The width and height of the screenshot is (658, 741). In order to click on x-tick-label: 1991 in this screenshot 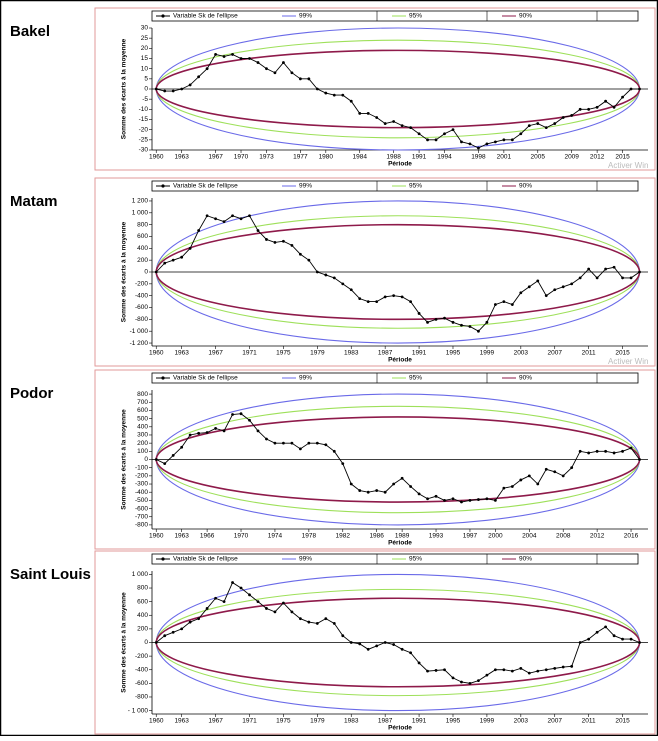, I will do `click(419, 721)`.